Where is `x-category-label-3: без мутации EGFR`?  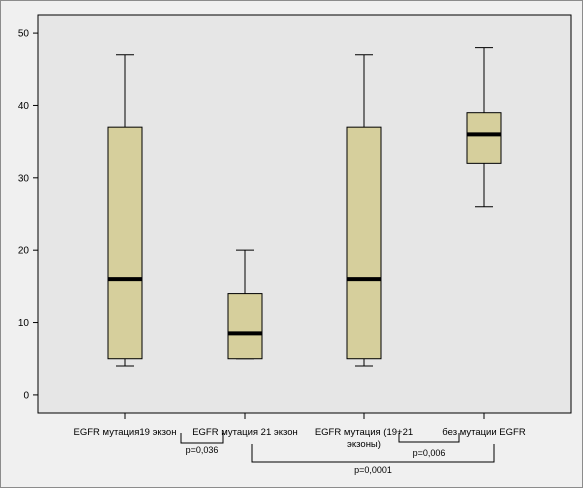 x-category-label-3: без мутации EGFR is located at coordinates (484, 432).